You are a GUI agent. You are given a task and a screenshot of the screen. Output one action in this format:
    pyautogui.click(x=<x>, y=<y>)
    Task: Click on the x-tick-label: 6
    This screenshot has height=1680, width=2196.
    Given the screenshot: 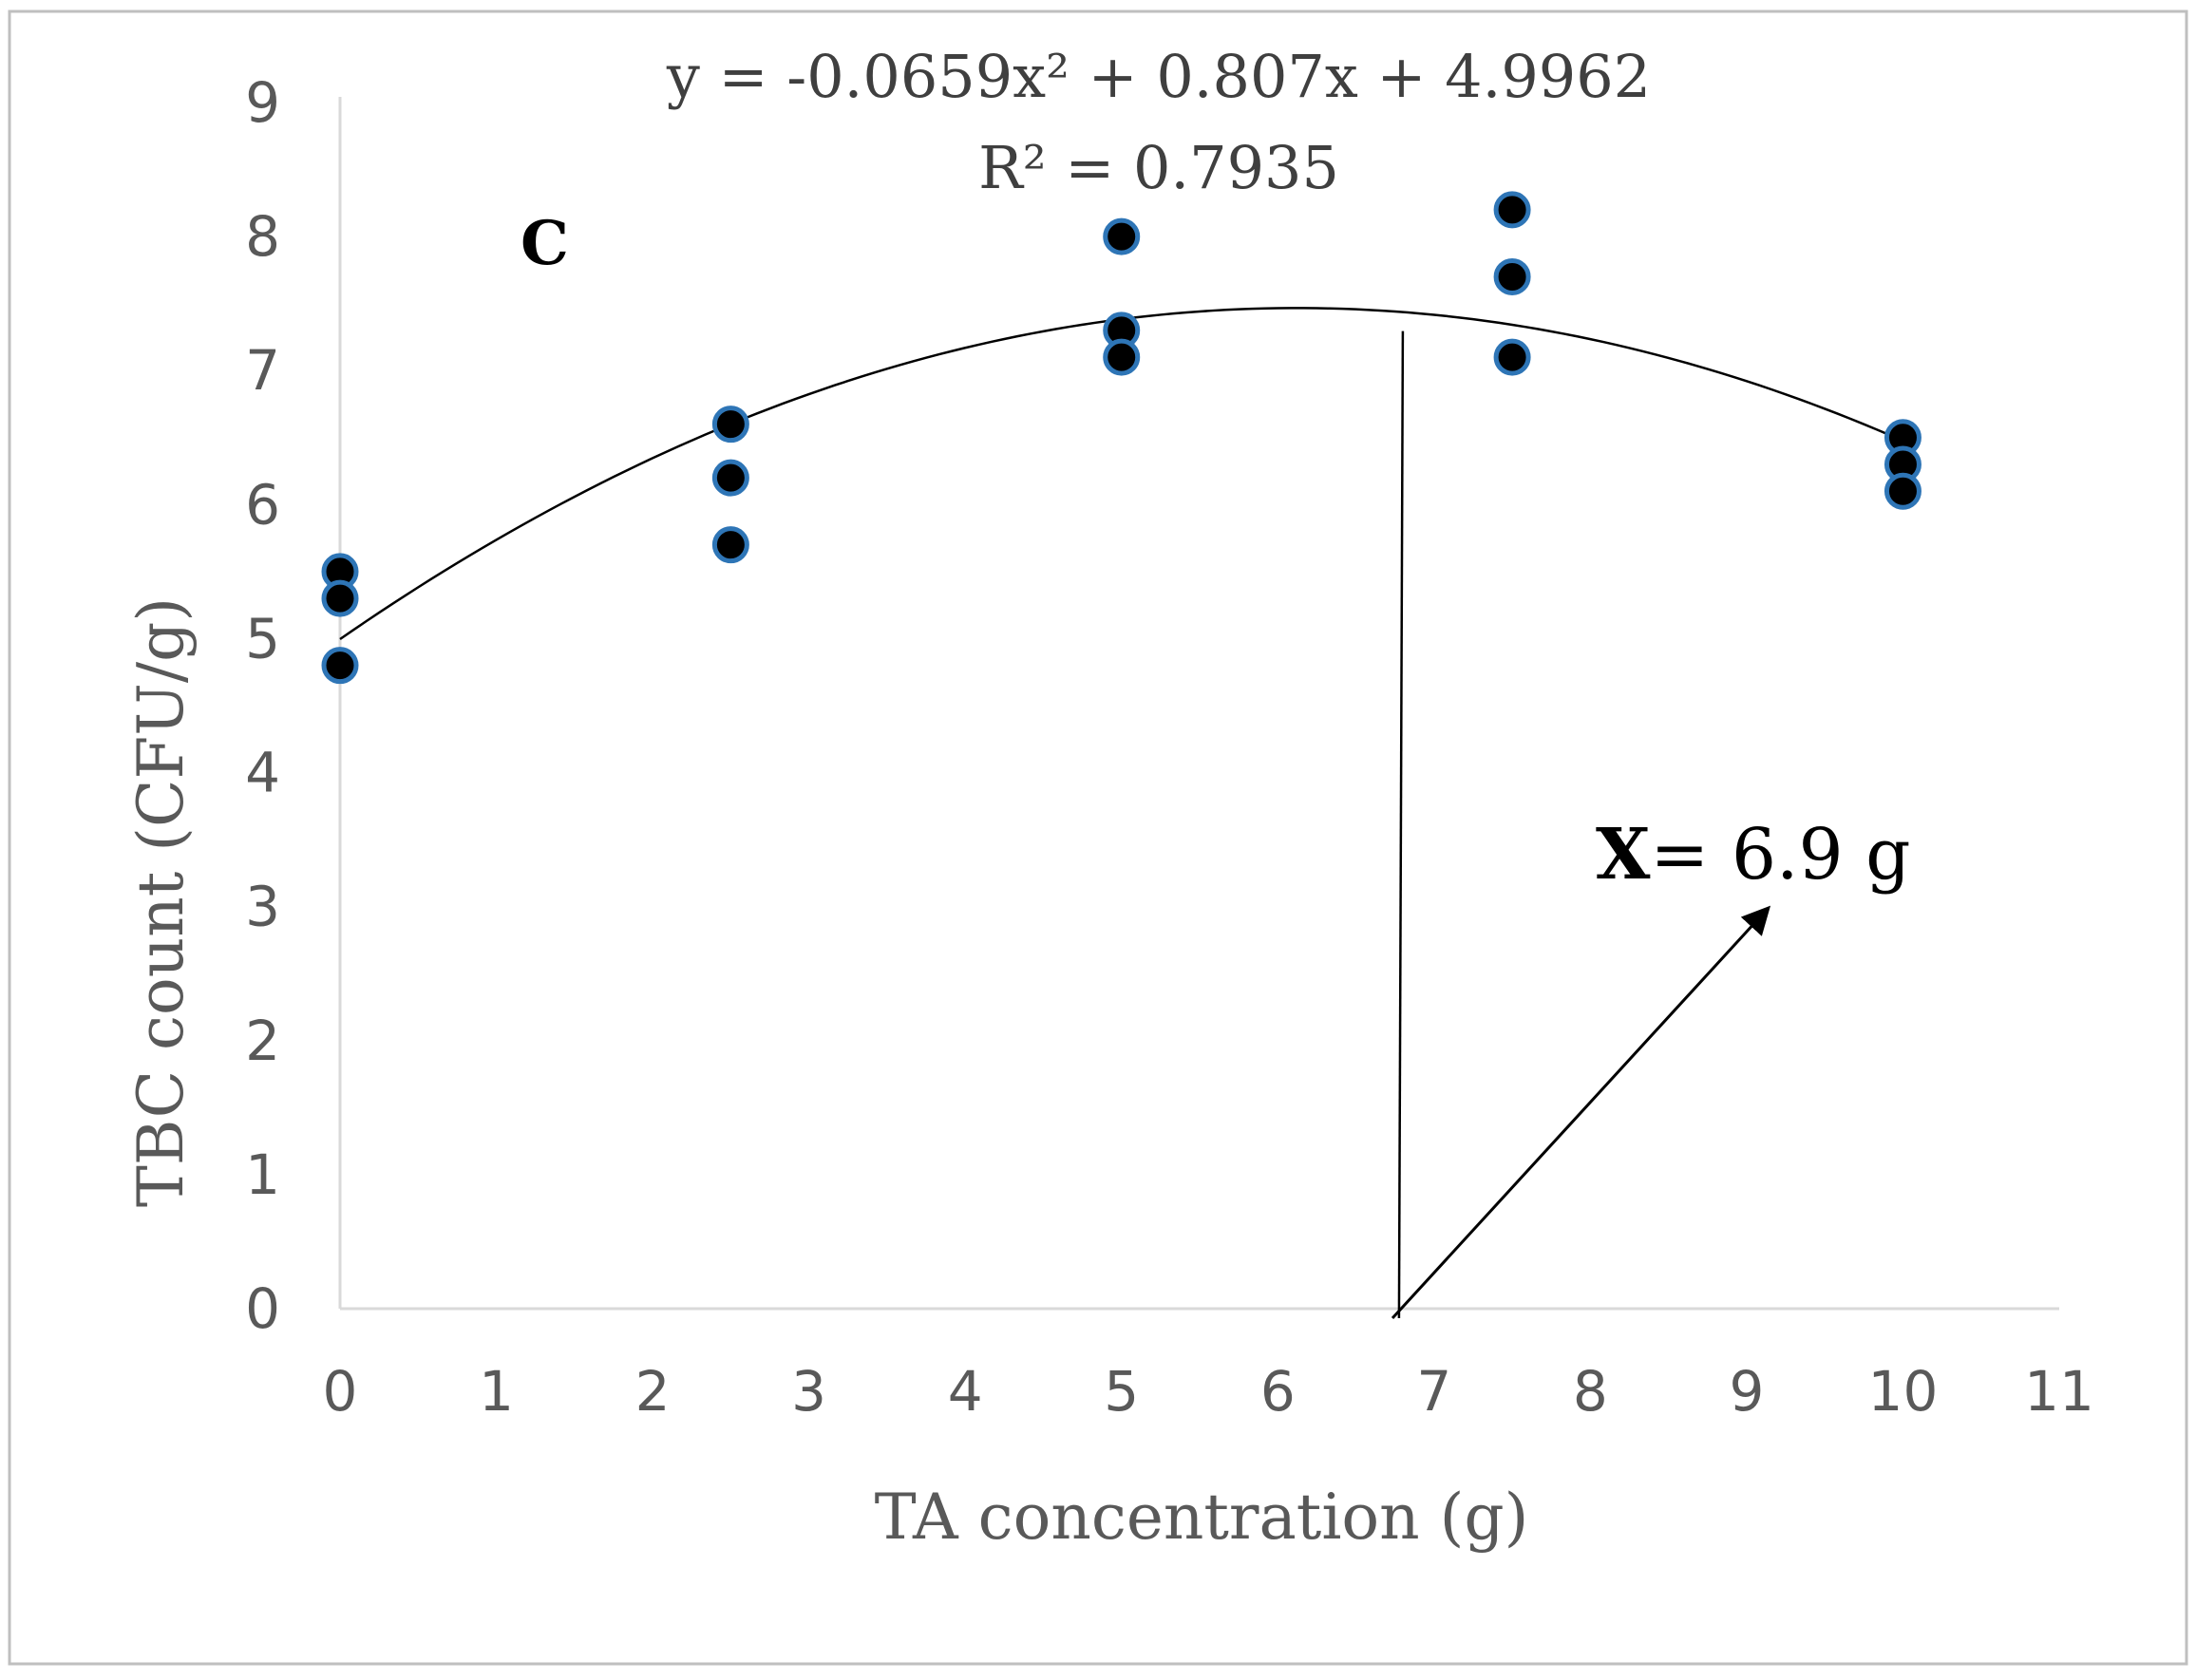 What is the action you would take?
    pyautogui.click(x=1278, y=1391)
    